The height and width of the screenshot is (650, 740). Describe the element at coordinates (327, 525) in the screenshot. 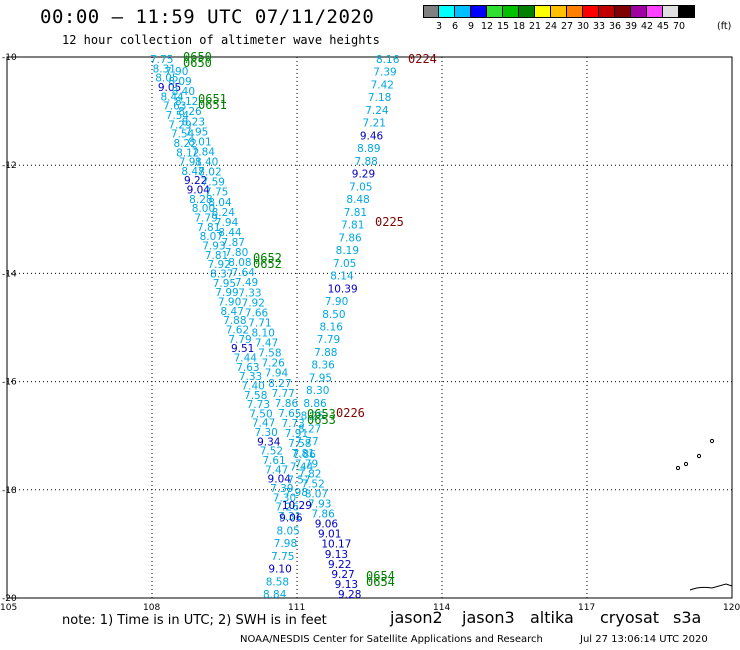

I see `track-value: 9.06` at that location.